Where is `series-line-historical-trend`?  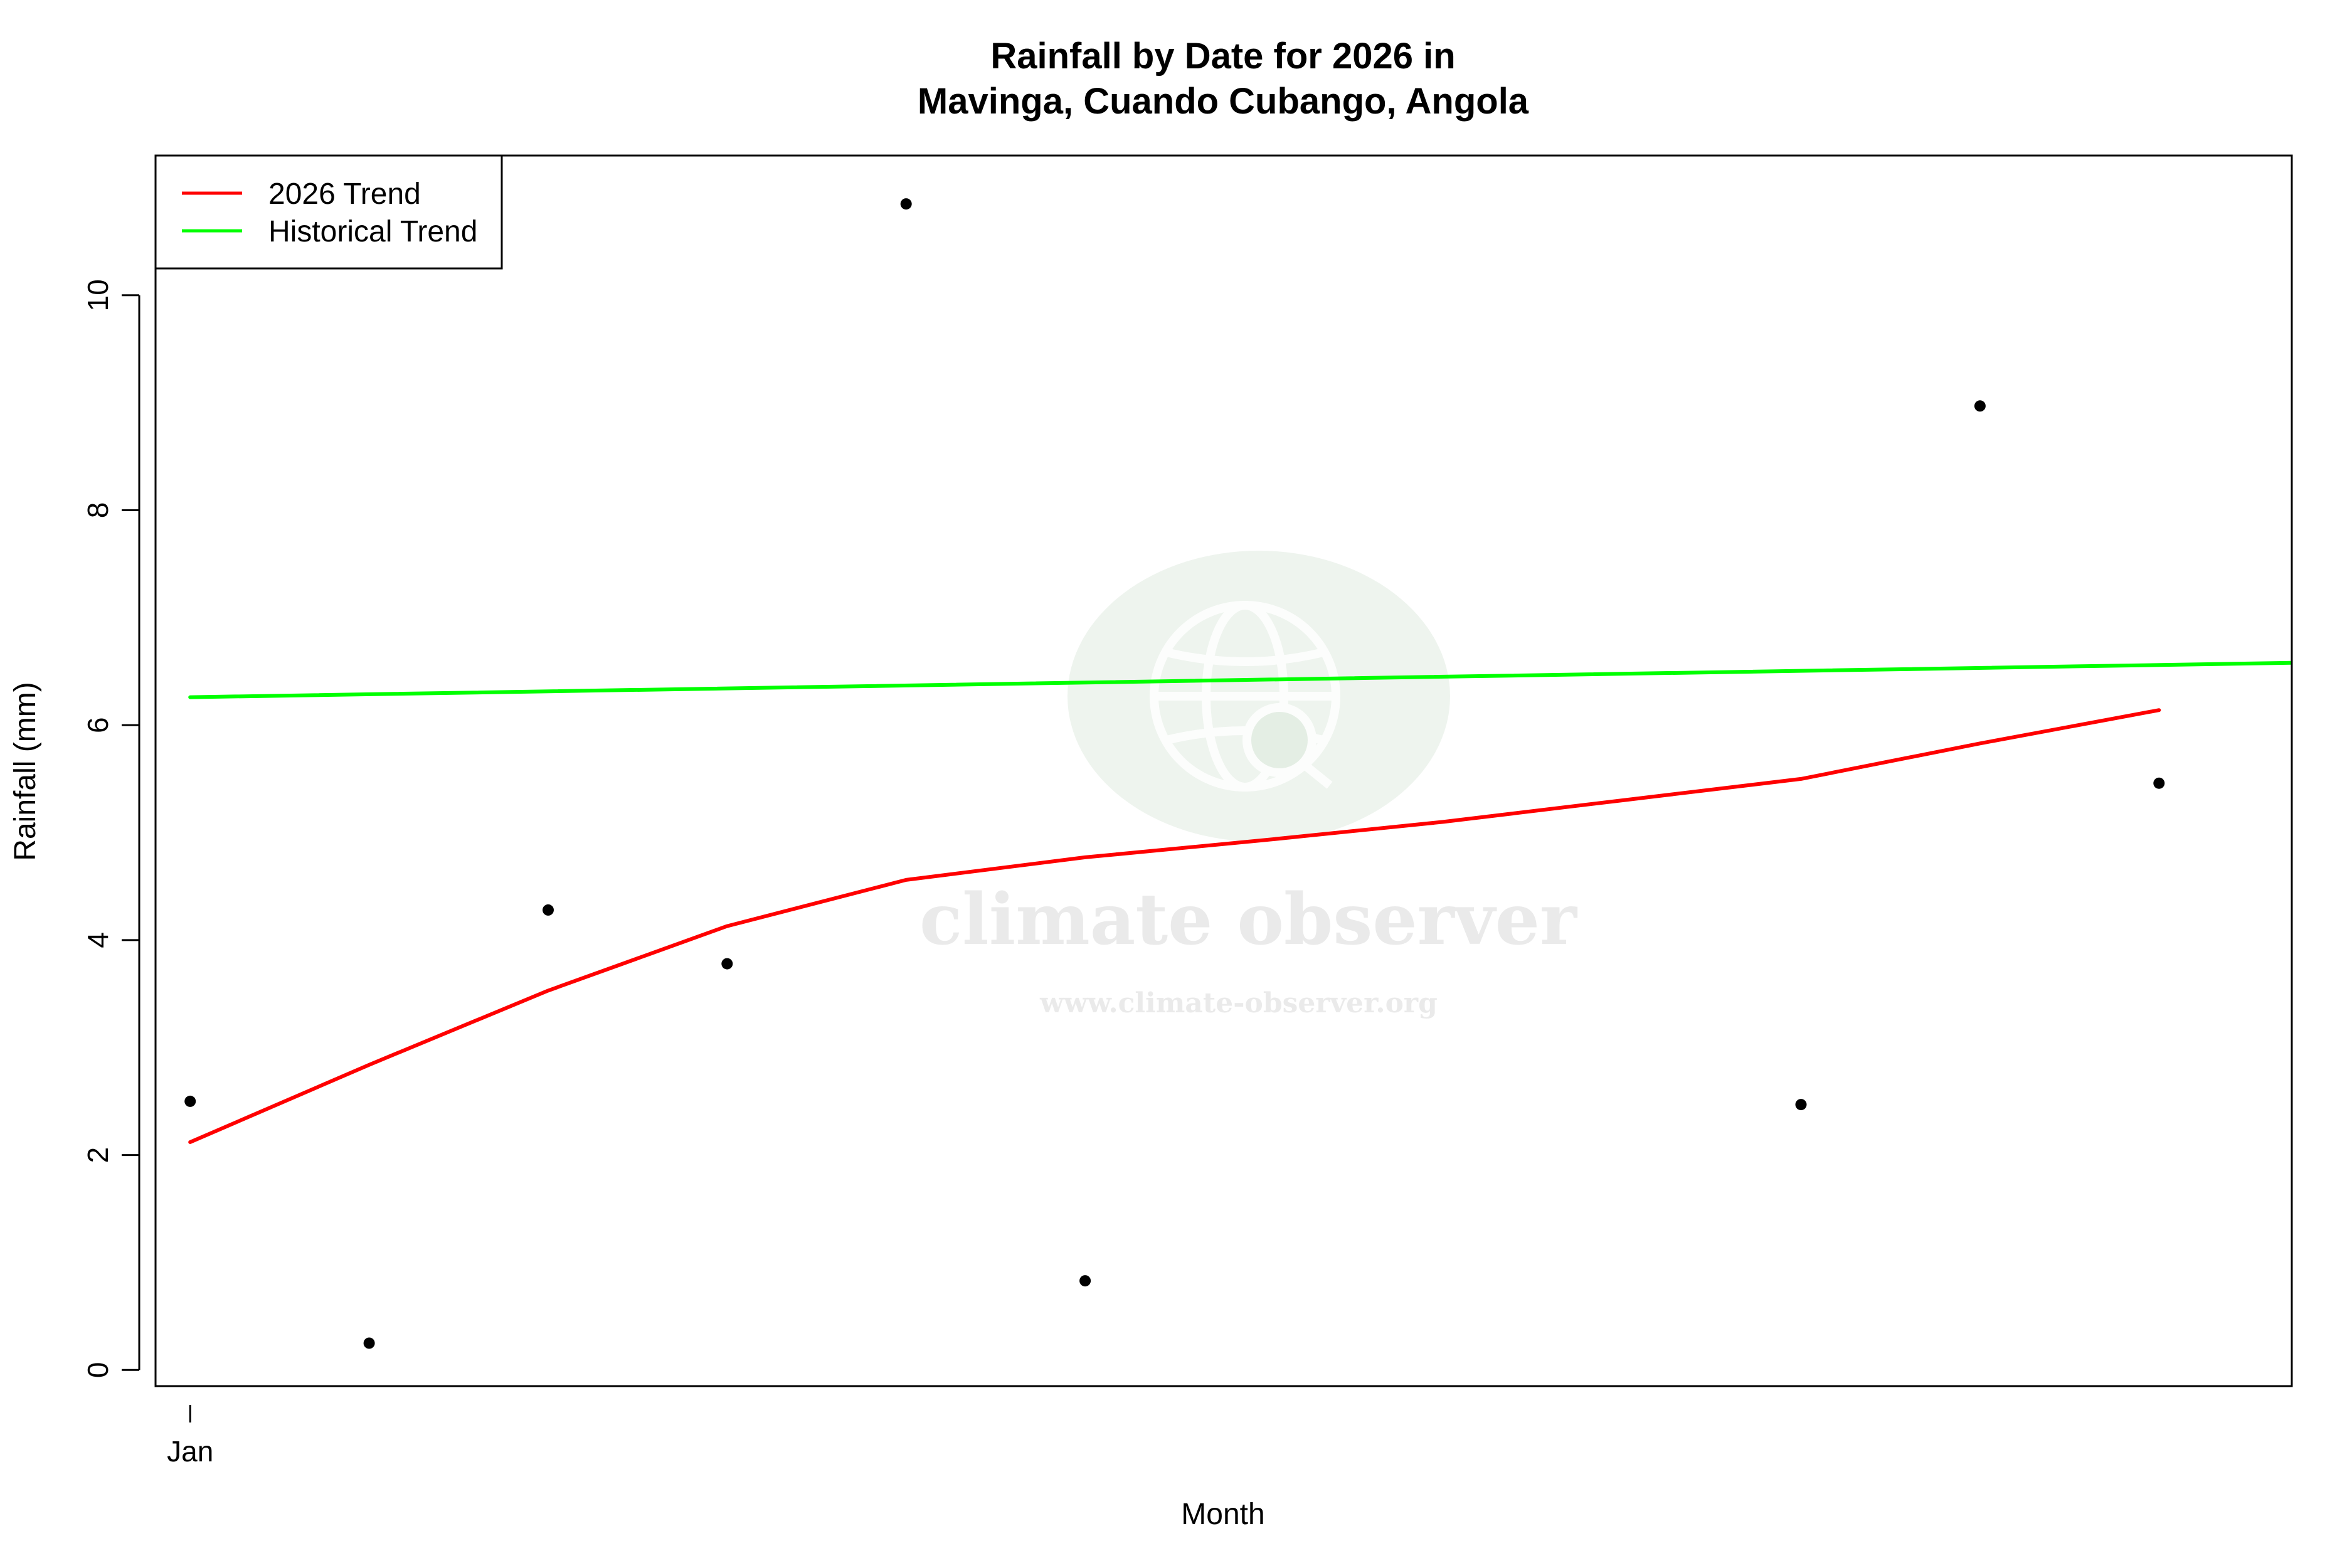 series-line-historical-trend is located at coordinates (1240, 679).